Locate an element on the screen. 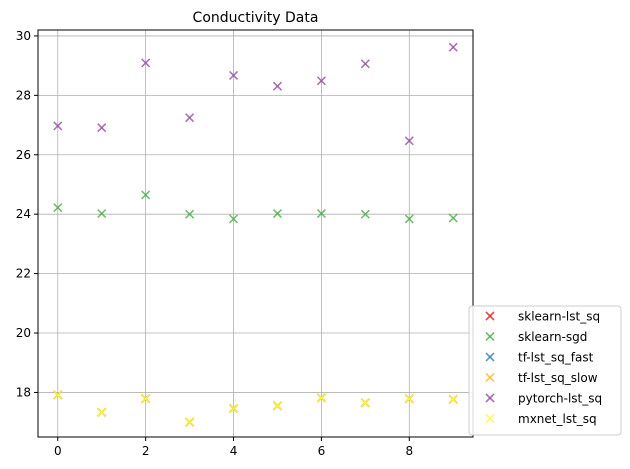 This screenshot has width=630, height=469. series-tf-lst_sq_slow is located at coordinates (255, 408).